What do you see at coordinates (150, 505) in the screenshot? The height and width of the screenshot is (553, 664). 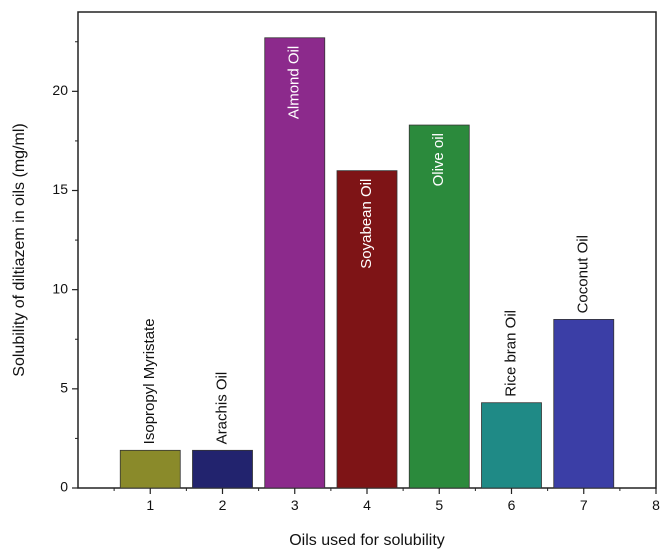 I see `x-tick-label-1: 1` at bounding box center [150, 505].